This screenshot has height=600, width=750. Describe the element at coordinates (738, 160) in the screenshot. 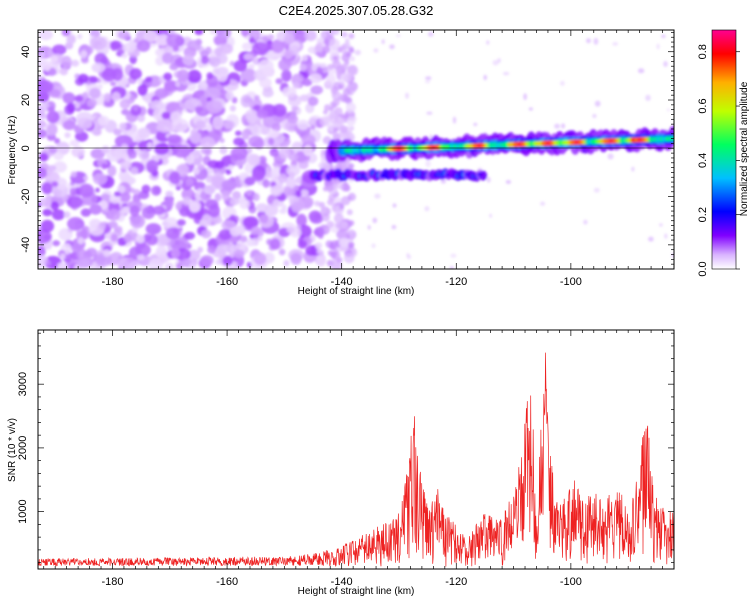

I see `colorbar-ticks` at that location.